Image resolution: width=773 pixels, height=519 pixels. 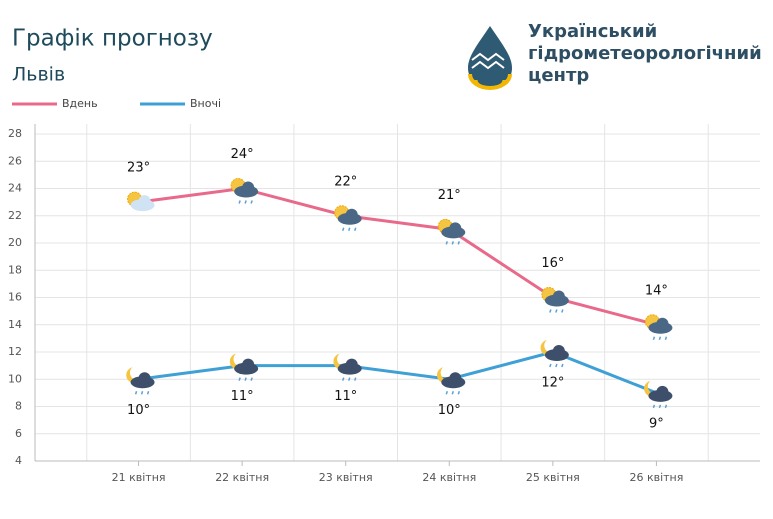 What do you see at coordinates (242, 477) in the screenshot?
I see `x-tick-label: 22 квітня` at bounding box center [242, 477].